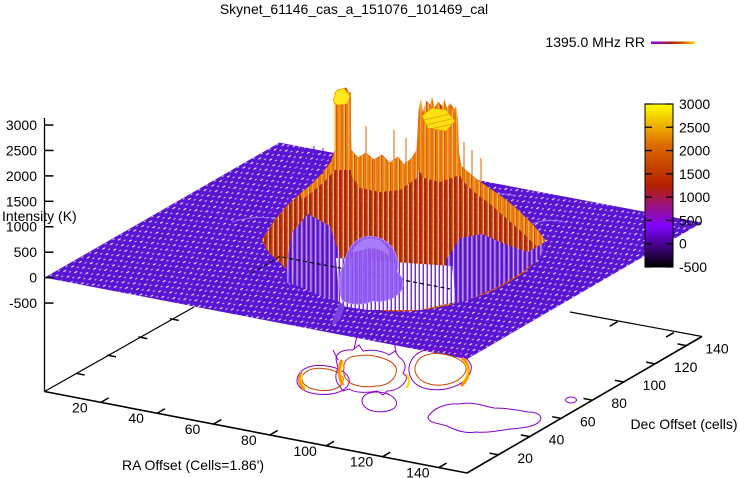  Describe the element at coordinates (694, 127) in the screenshot. I see `colorbar-tick-label: 2500` at that location.